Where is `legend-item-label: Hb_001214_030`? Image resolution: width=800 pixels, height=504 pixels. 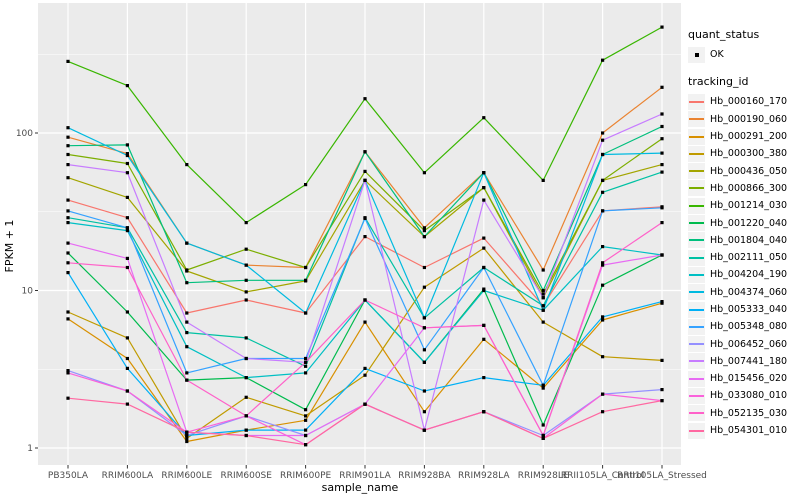
legend-item-label: Hb_001214_030 is located at coordinates (749, 206).